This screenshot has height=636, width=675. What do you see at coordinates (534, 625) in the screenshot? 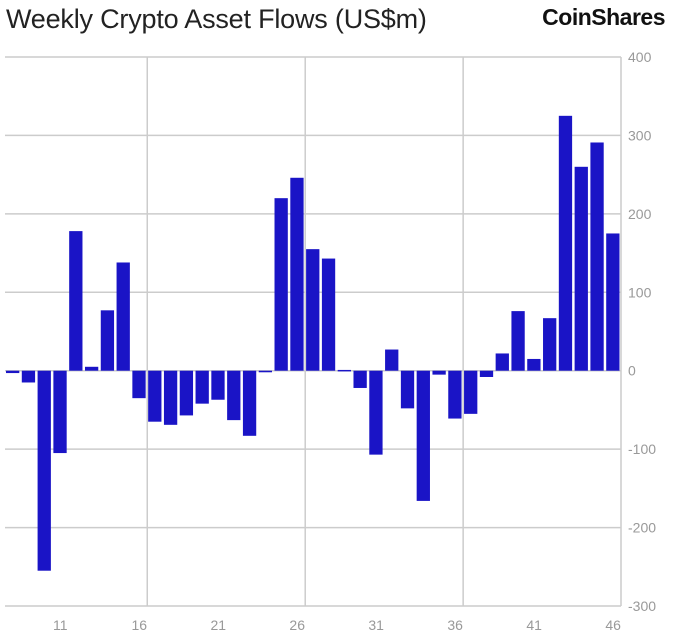
I see `x-tick-label: 41` at bounding box center [534, 625].